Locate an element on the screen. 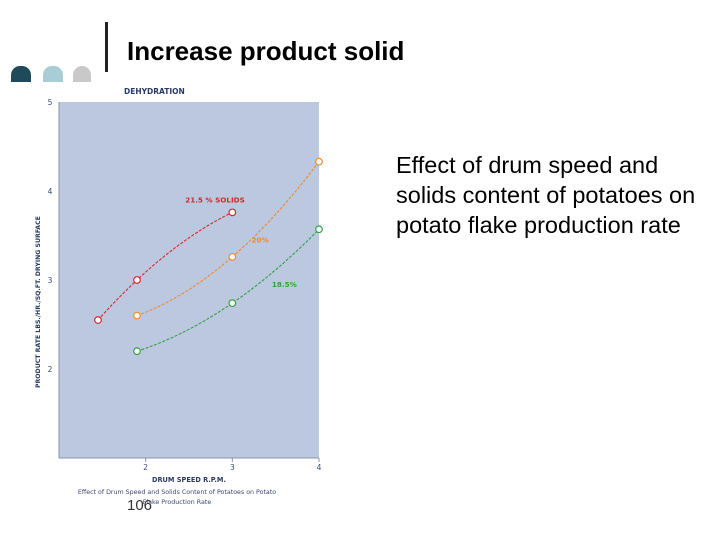  x-tick-label: 3 is located at coordinates (232, 467).